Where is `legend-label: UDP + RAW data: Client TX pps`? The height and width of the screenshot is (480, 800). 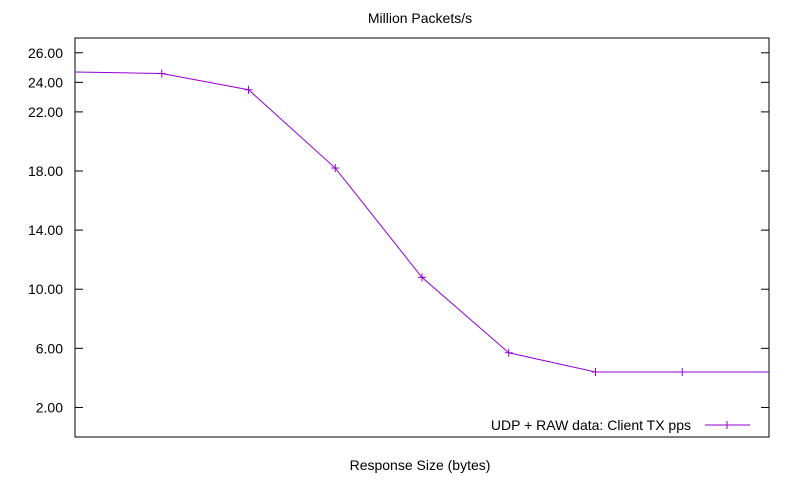 legend-label: UDP + RAW data: Client TX pps is located at coordinates (591, 425).